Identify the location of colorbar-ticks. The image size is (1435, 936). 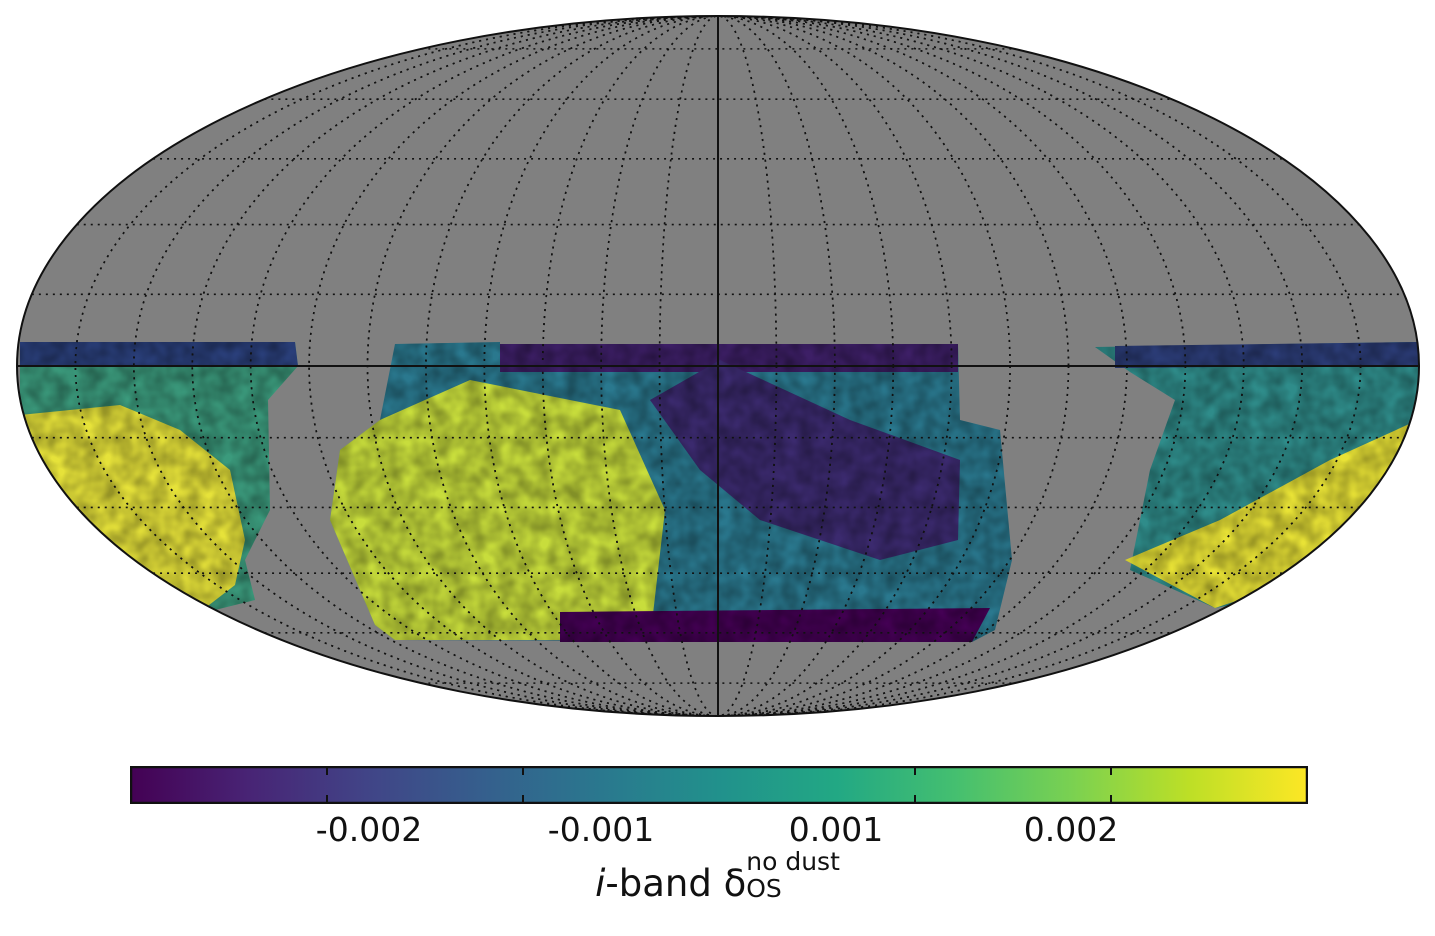
(719, 785).